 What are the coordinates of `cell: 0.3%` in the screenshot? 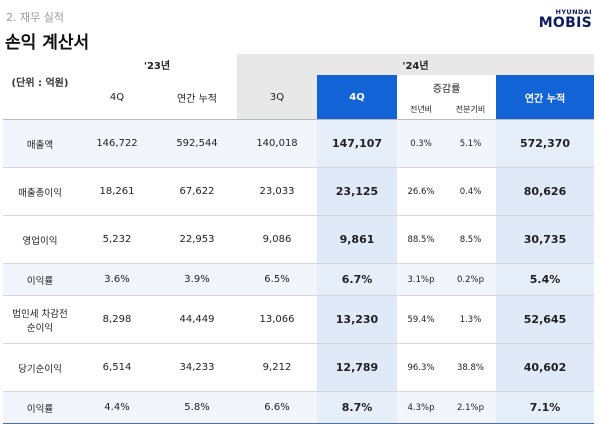 It's located at (421, 143).